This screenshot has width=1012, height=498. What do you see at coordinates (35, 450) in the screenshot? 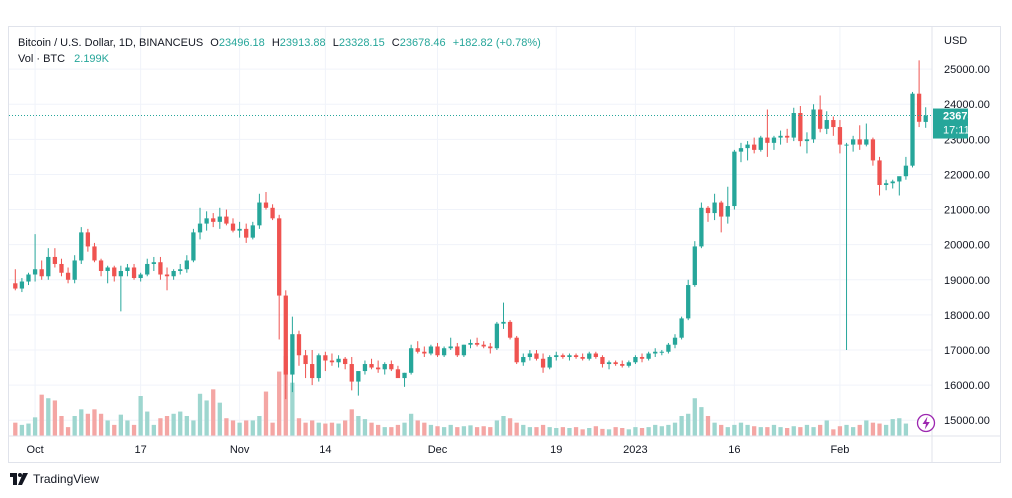
I see `time-tick-label: Oct` at bounding box center [35, 450].